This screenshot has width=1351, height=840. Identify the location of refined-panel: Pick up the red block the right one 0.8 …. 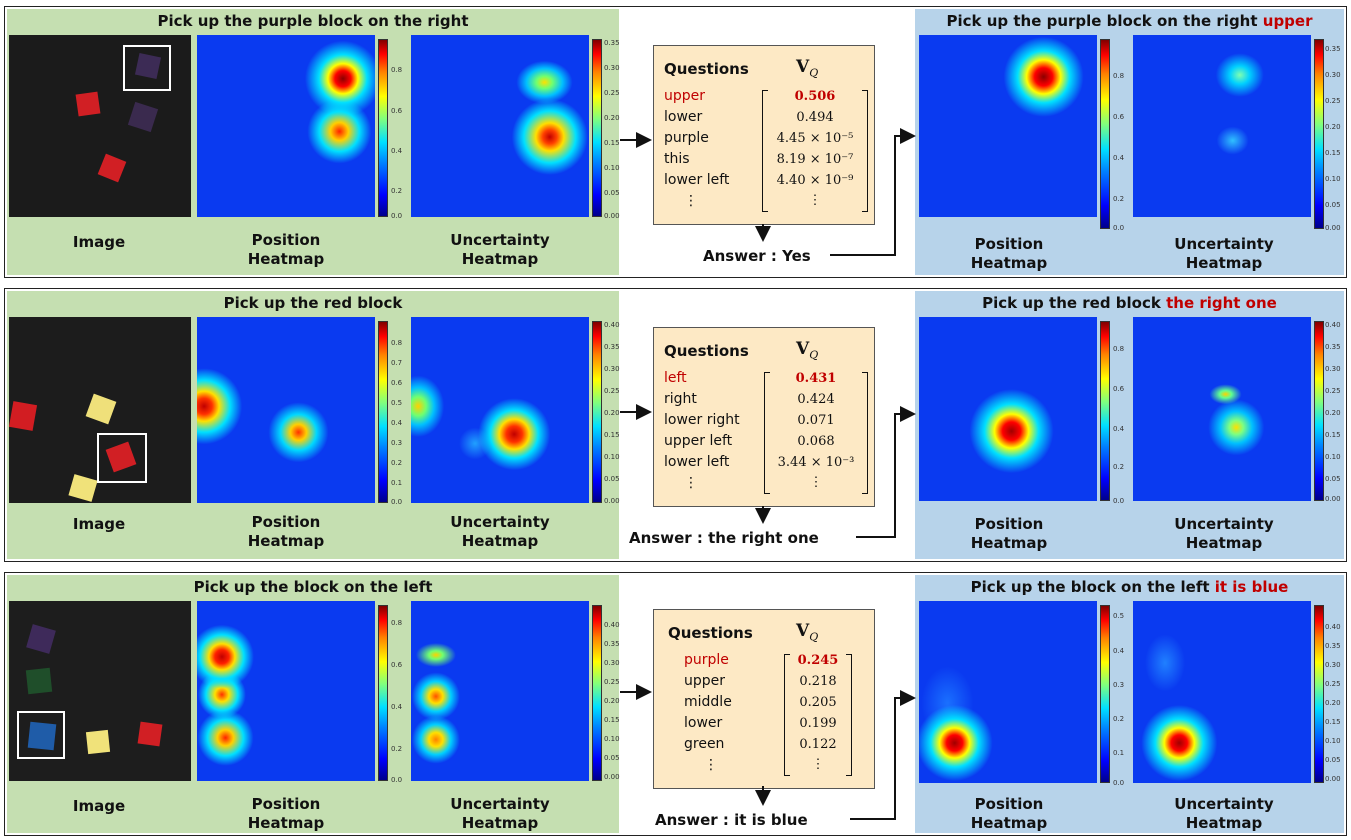
(1129, 425).